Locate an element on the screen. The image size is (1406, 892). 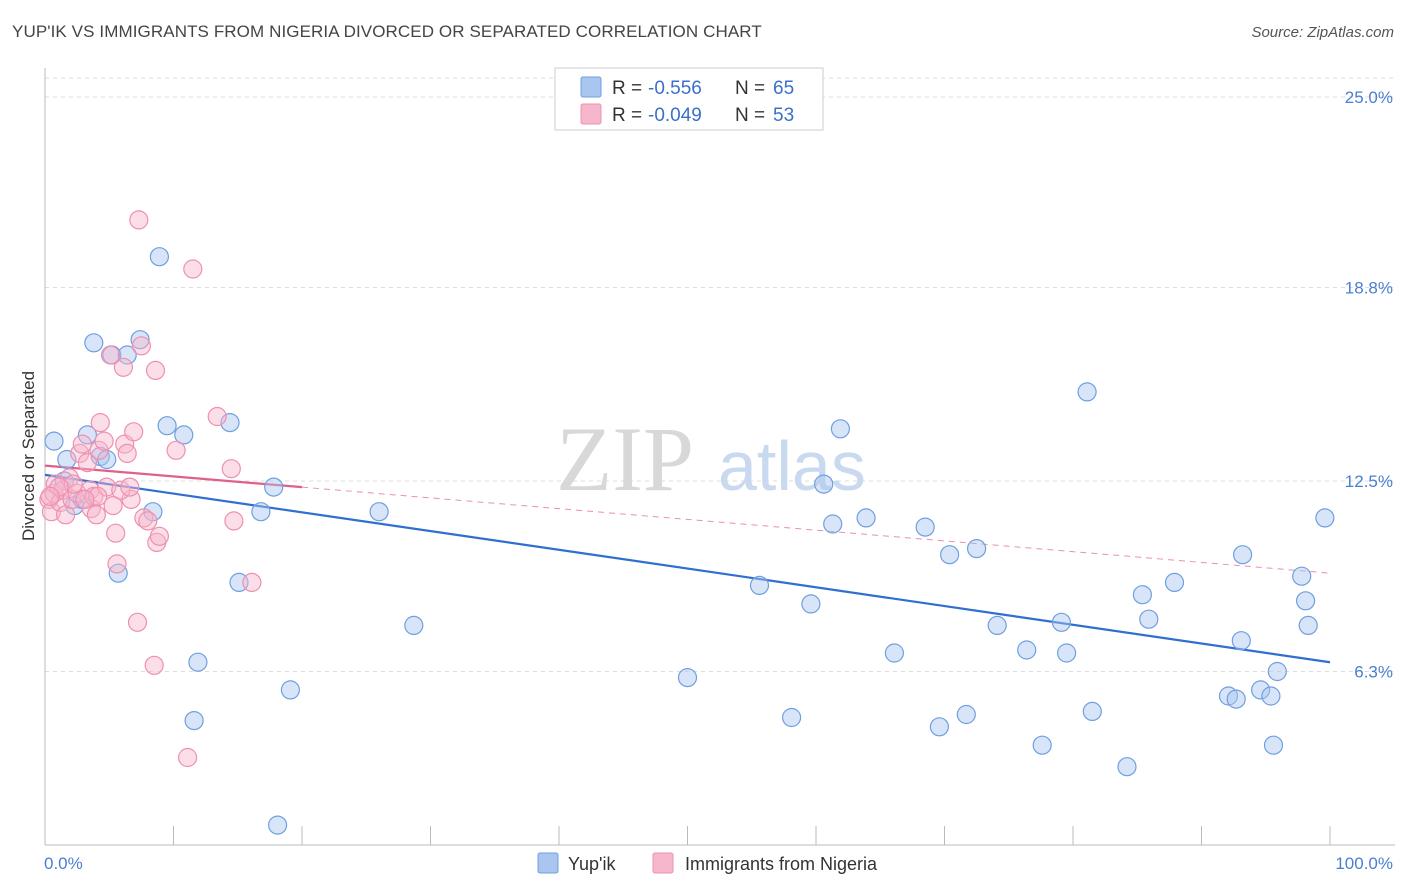
correlation-legend: R = -0.556 N = 65 R = -0.049 N = 53 is located at coordinates (689, 99).